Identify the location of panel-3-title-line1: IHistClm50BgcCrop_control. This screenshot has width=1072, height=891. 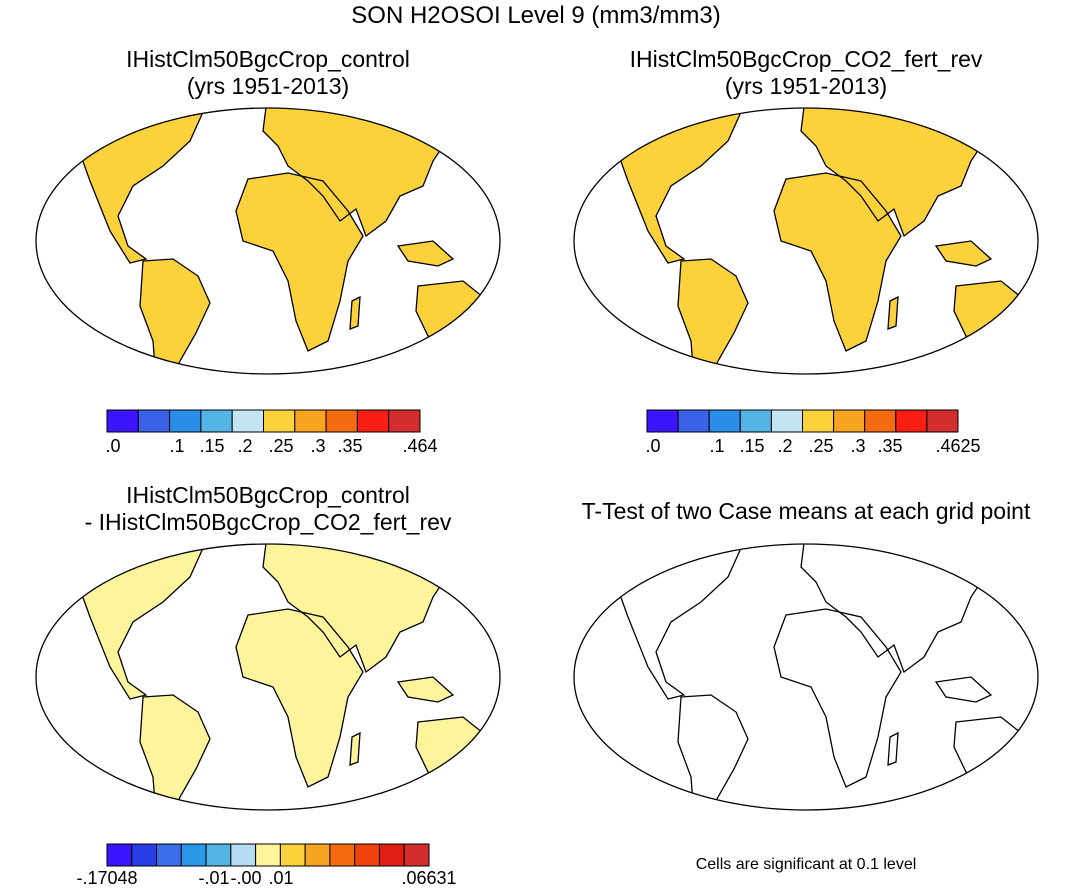
(268, 495).